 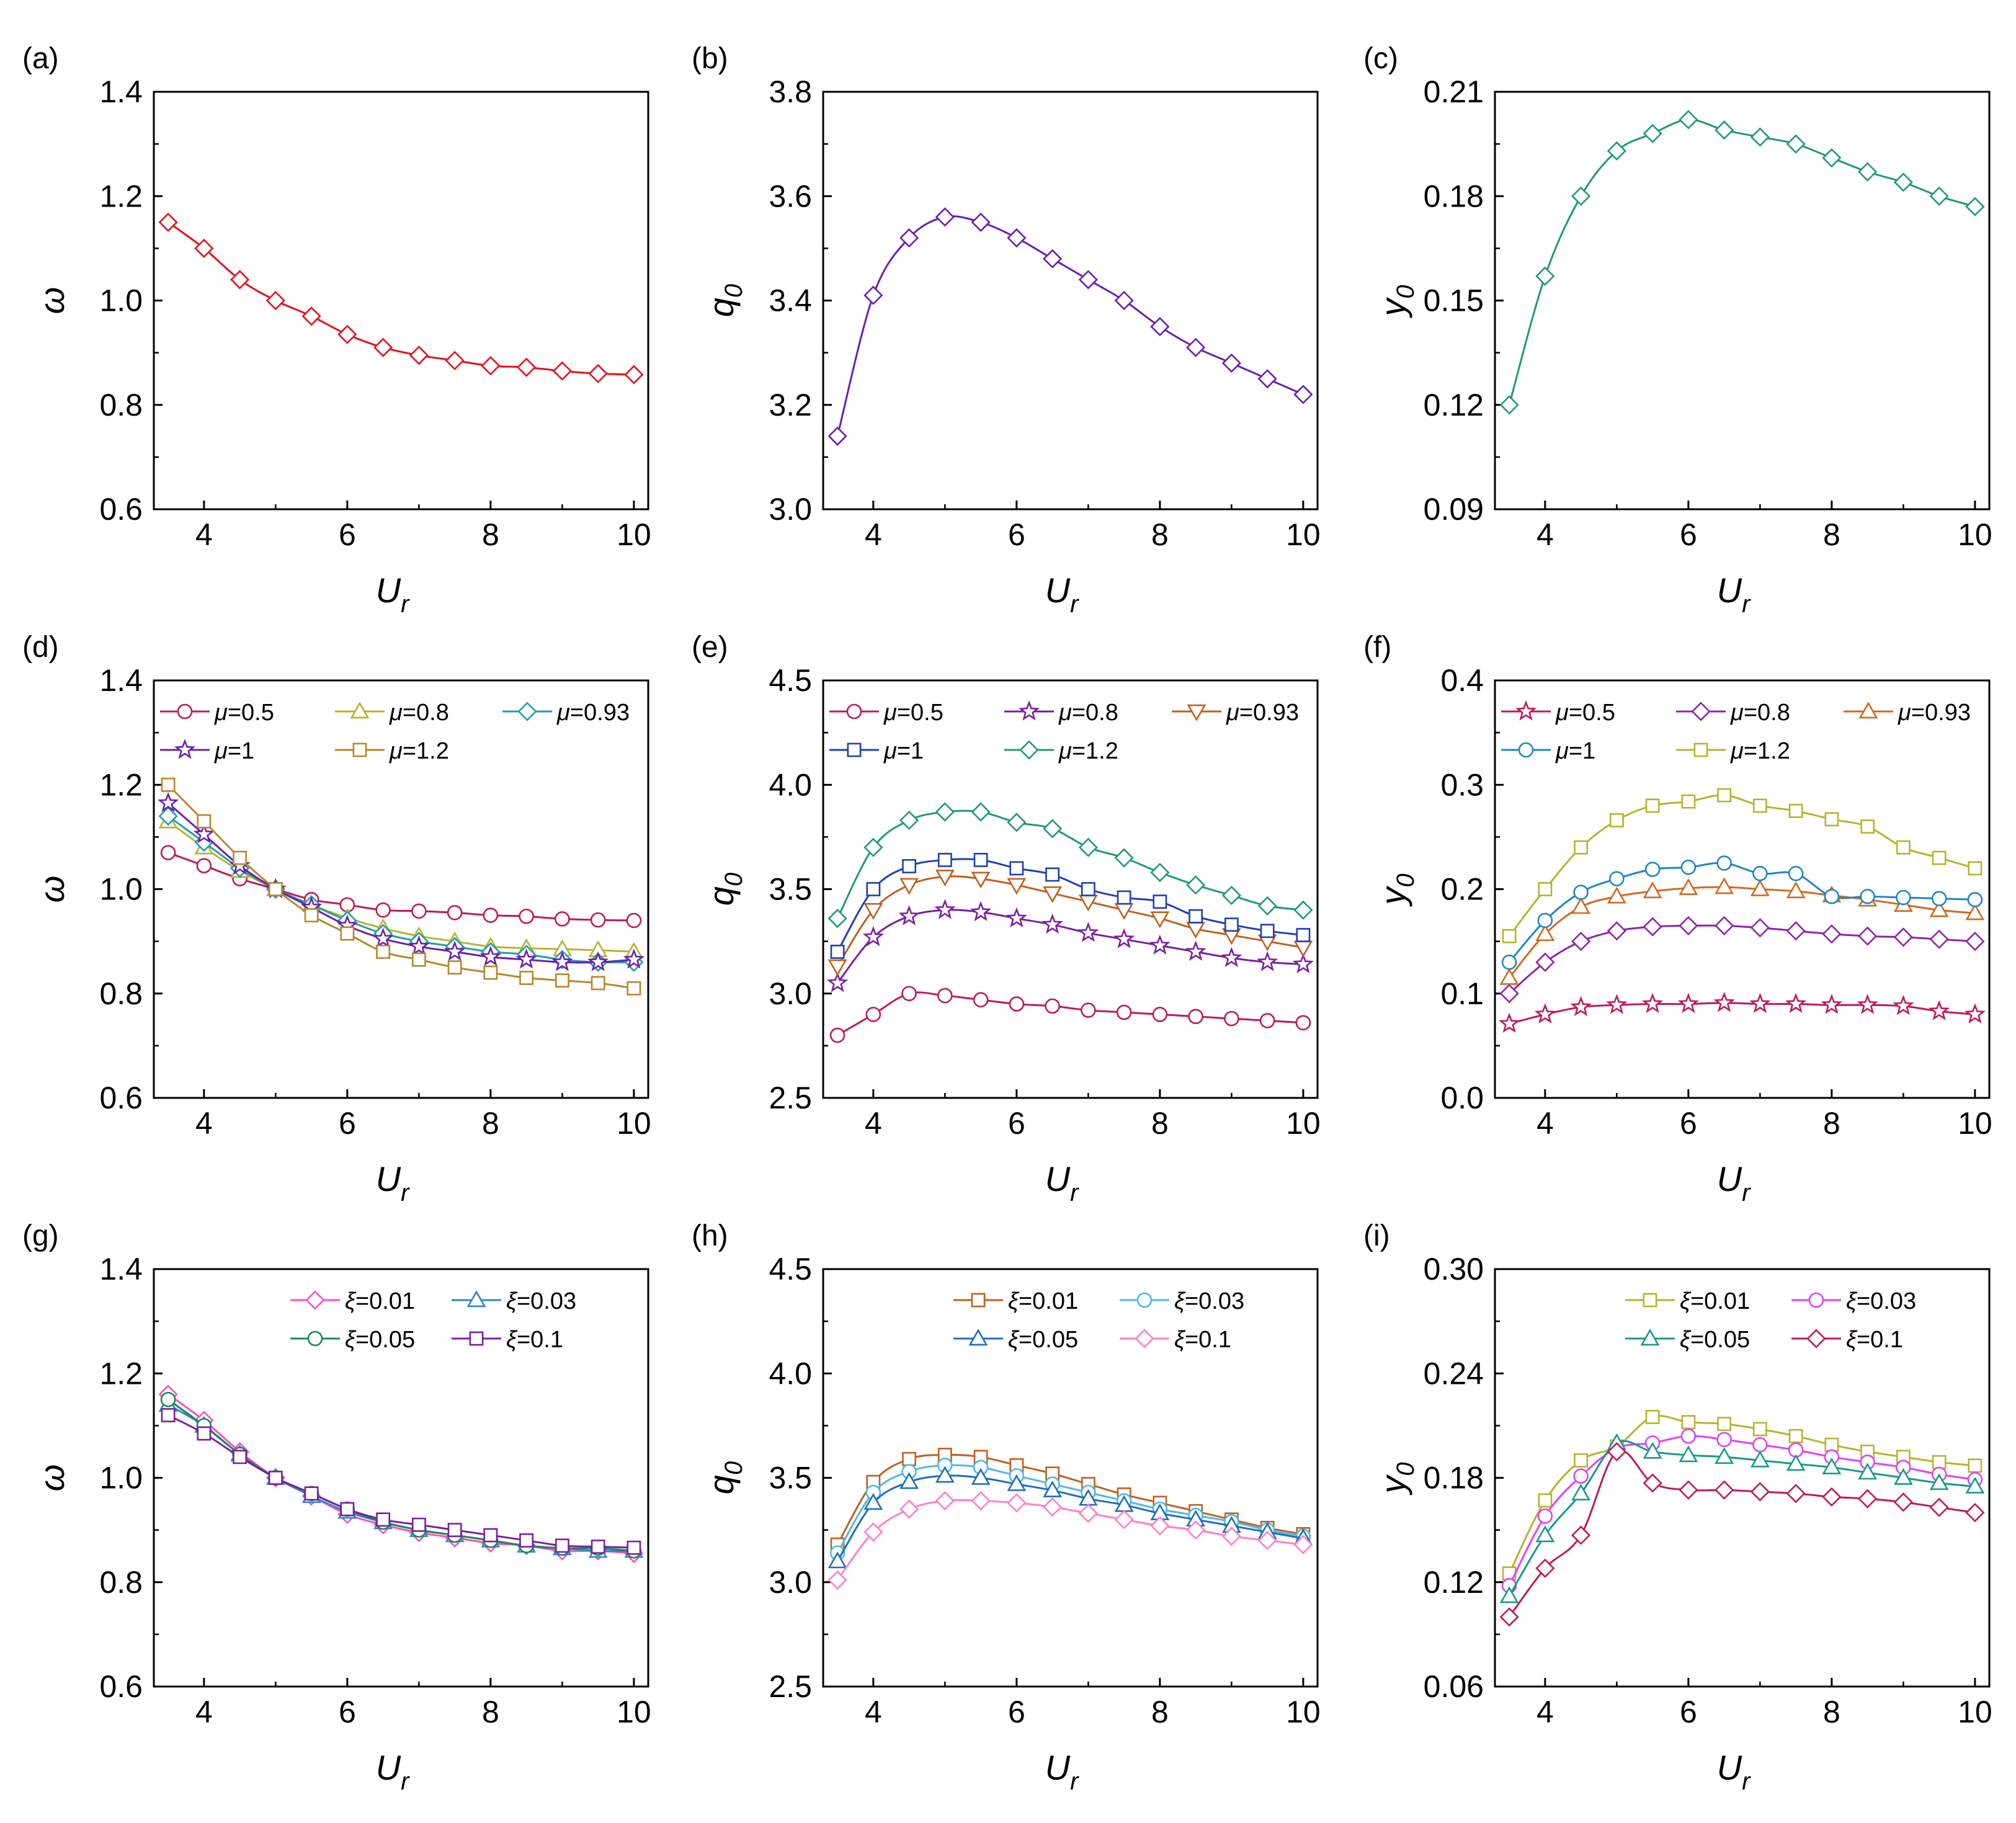 I want to click on plot-frame, so click(x=401, y=300).